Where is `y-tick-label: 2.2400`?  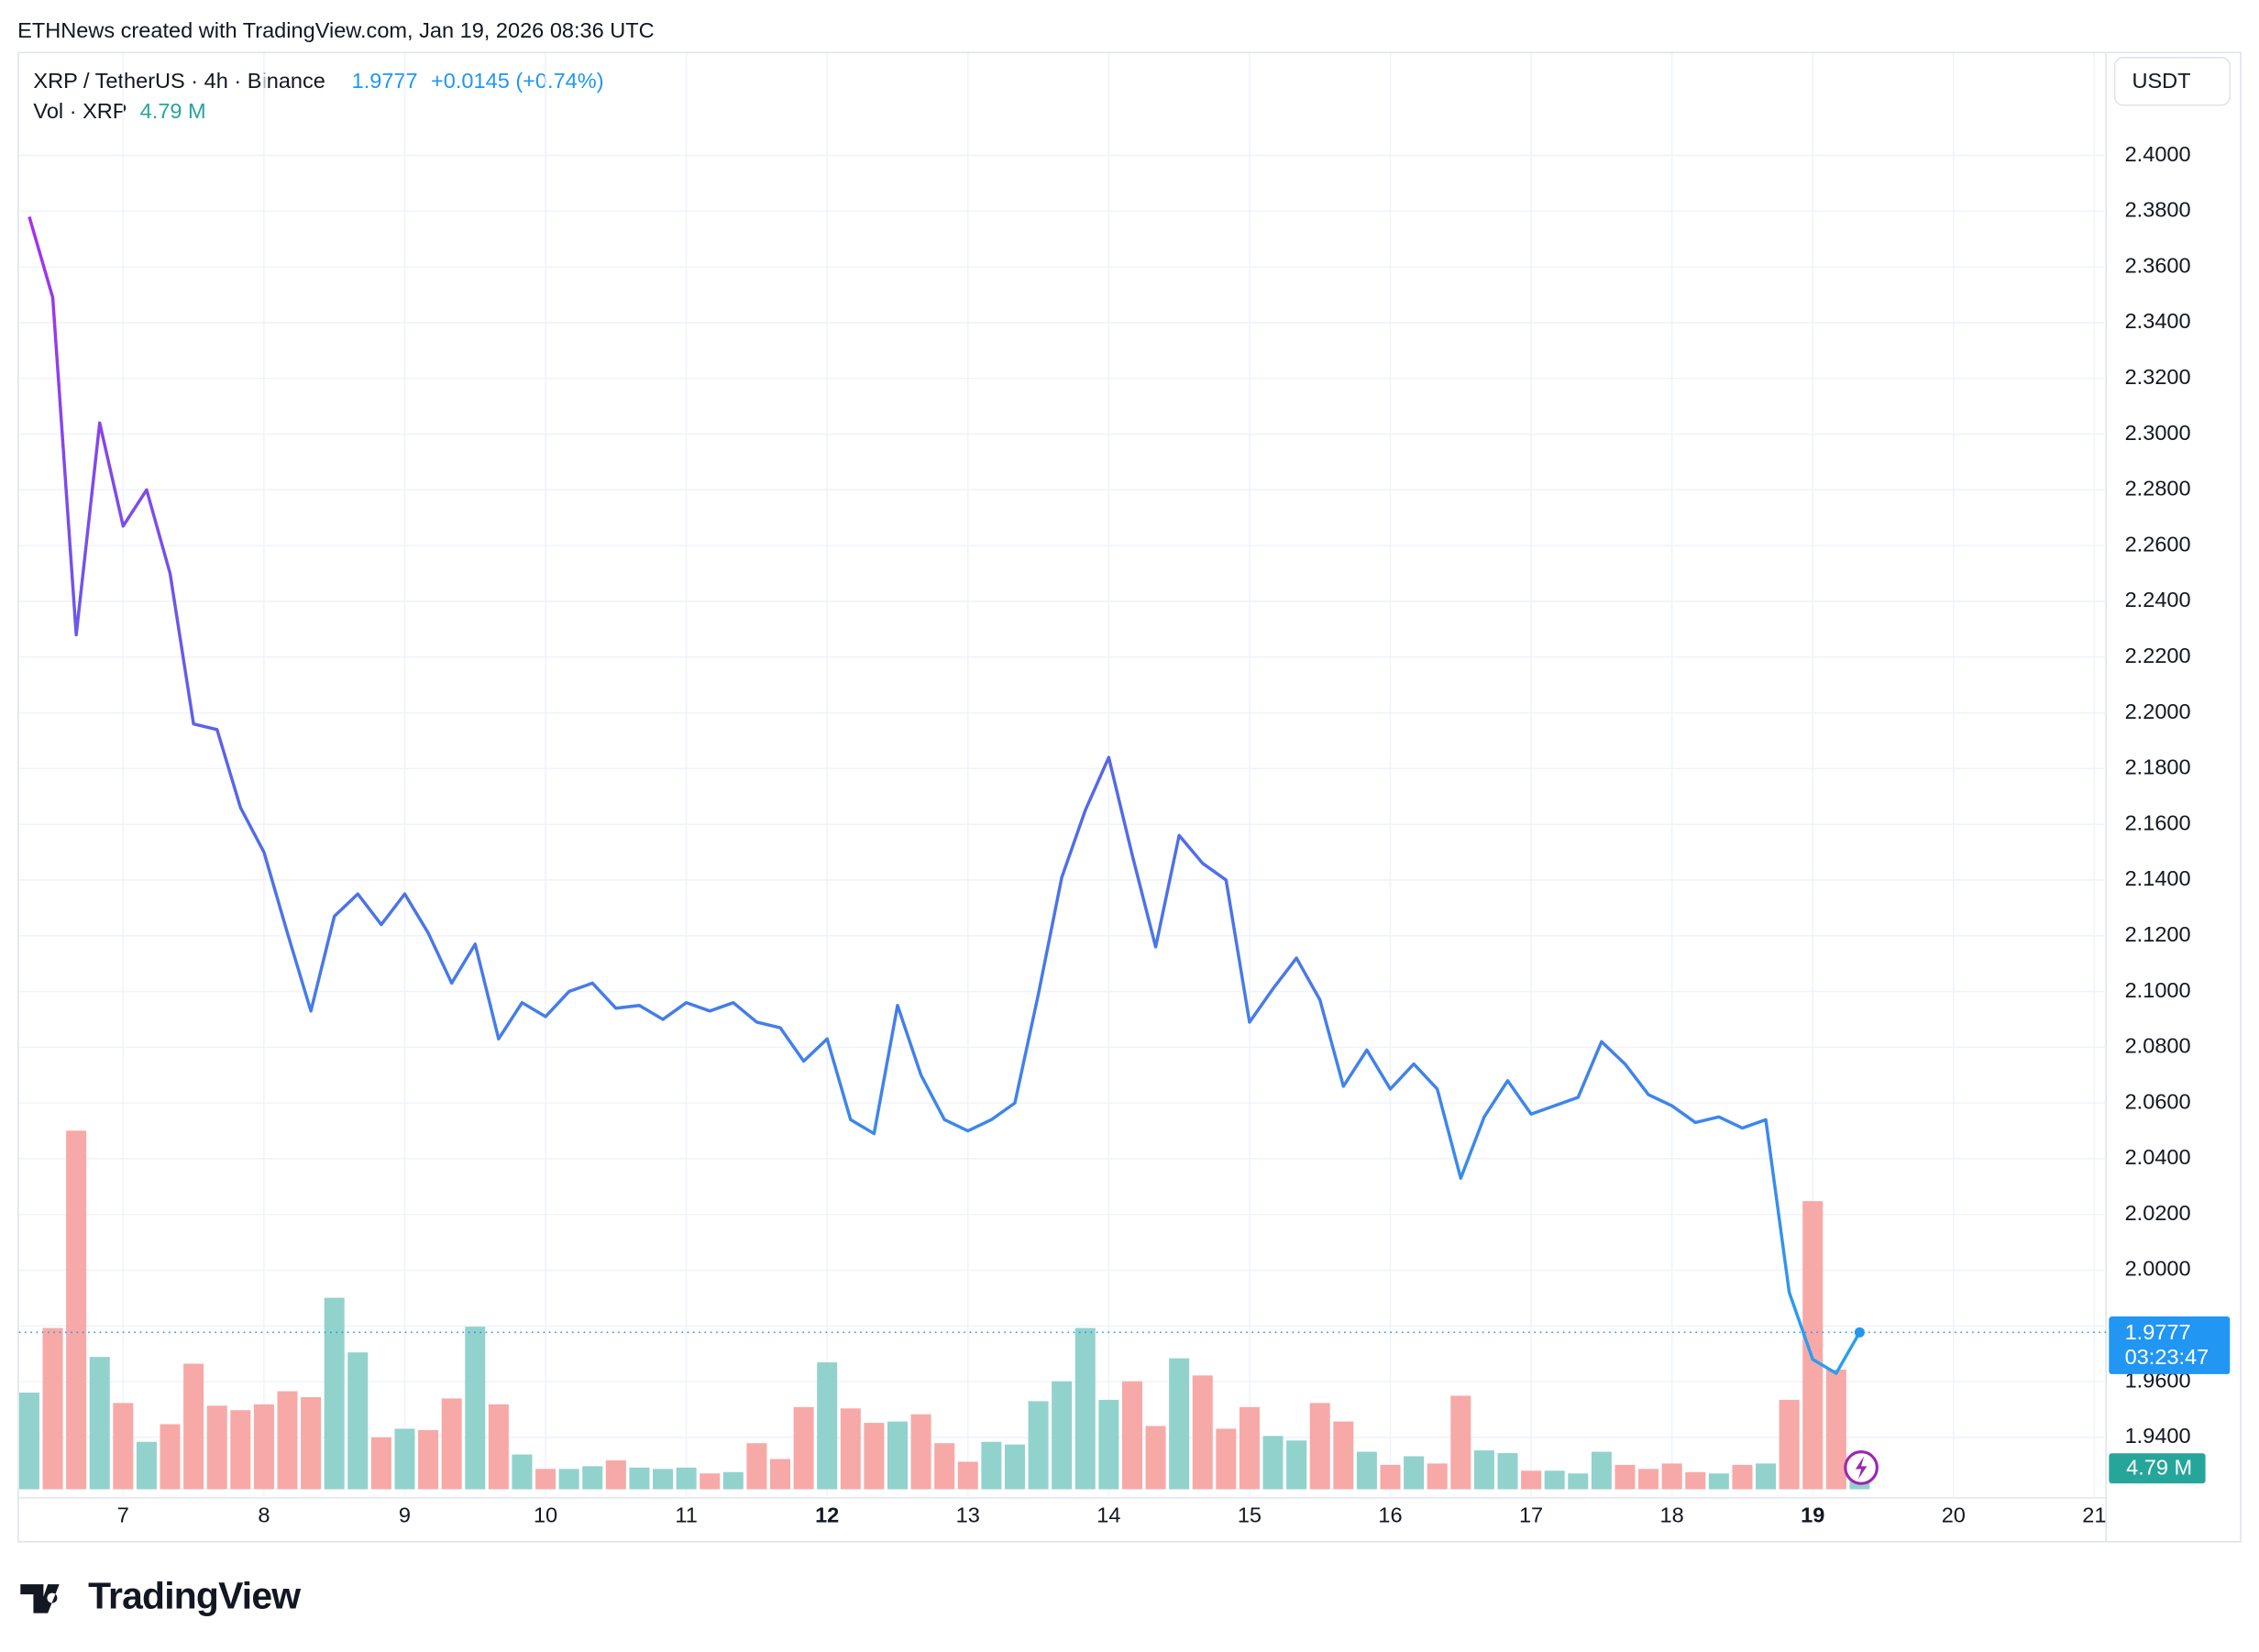 y-tick-label: 2.2400 is located at coordinates (2158, 599).